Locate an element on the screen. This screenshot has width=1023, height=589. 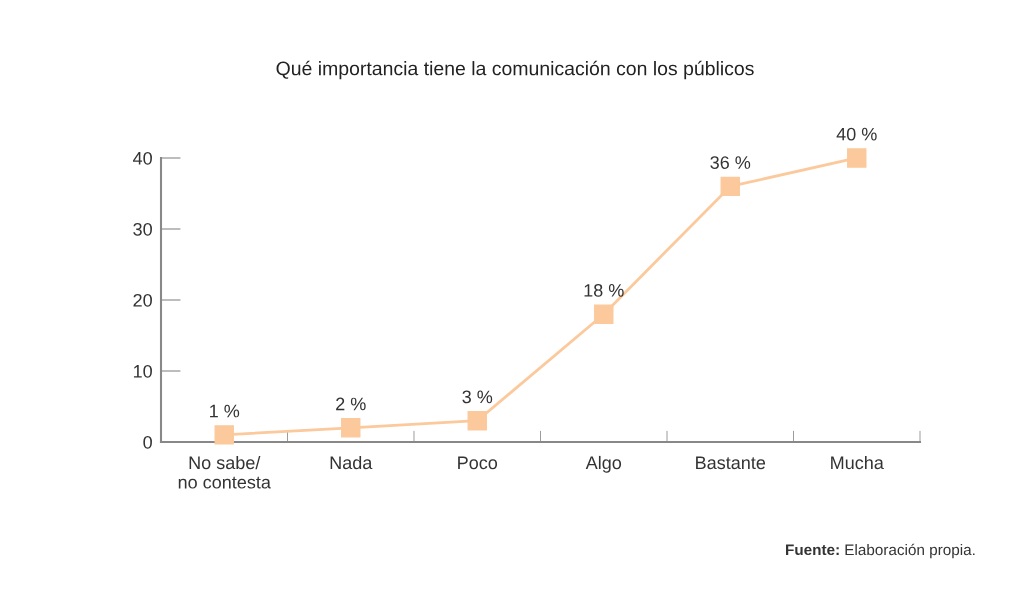
data-label: 1 % is located at coordinates (225, 411).